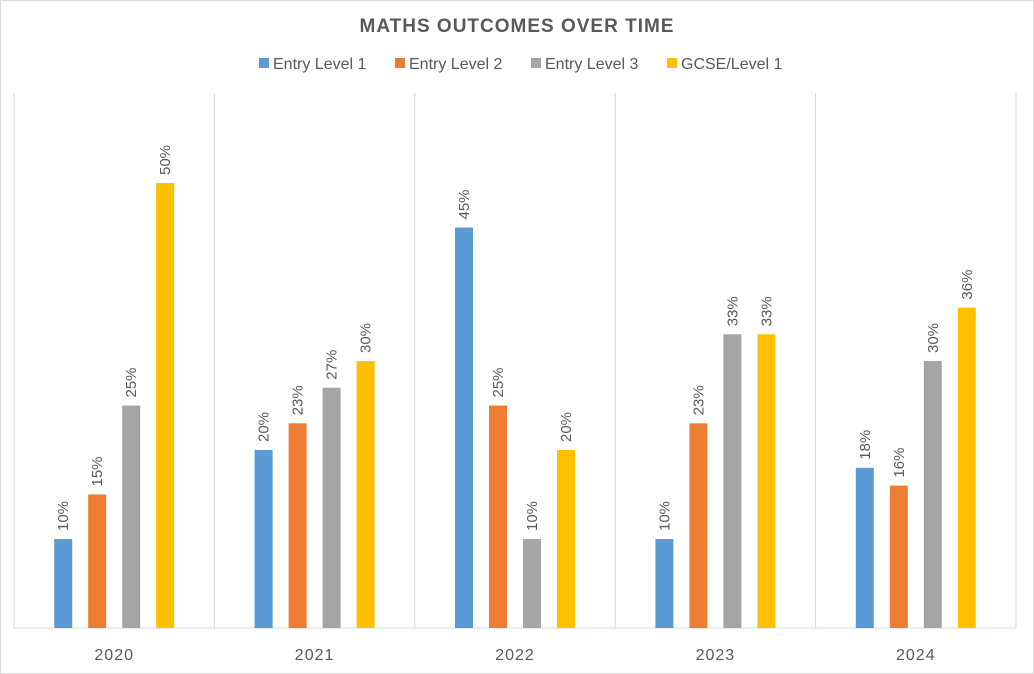  Describe the element at coordinates (319, 64) in the screenshot. I see `legend-label-1: Entry Level 1` at that location.